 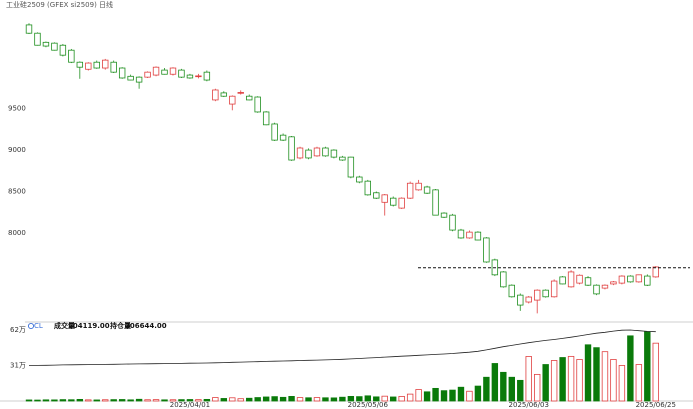 What do you see at coordinates (89, 326) in the screenshot?
I see `legend-volume-value: 504119.00` at bounding box center [89, 326].